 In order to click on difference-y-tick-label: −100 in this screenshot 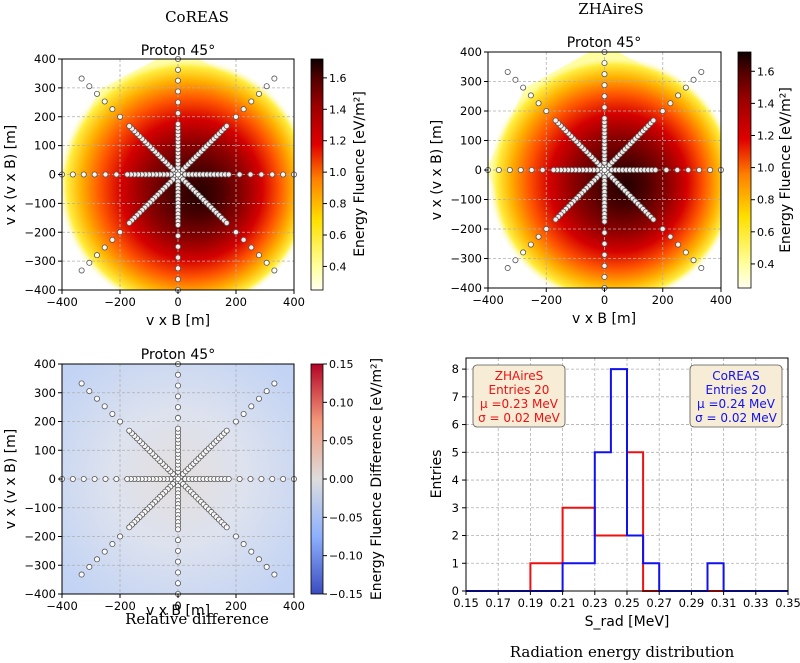, I will do `click(40, 508)`.